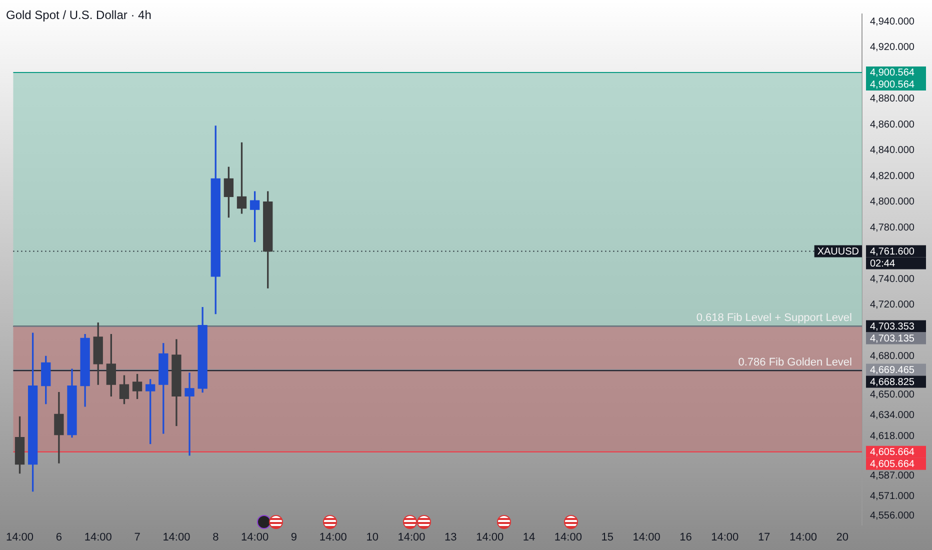 The height and width of the screenshot is (550, 932). I want to click on text: 02:44, so click(883, 264).